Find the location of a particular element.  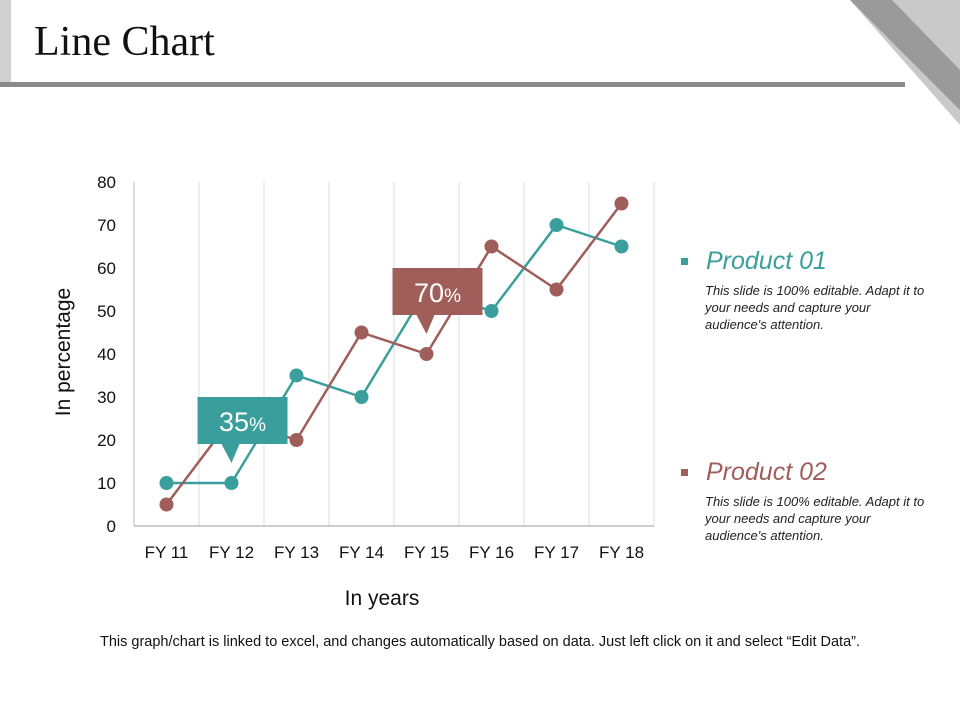

x-tick-label: FY 17 is located at coordinates (556, 552).